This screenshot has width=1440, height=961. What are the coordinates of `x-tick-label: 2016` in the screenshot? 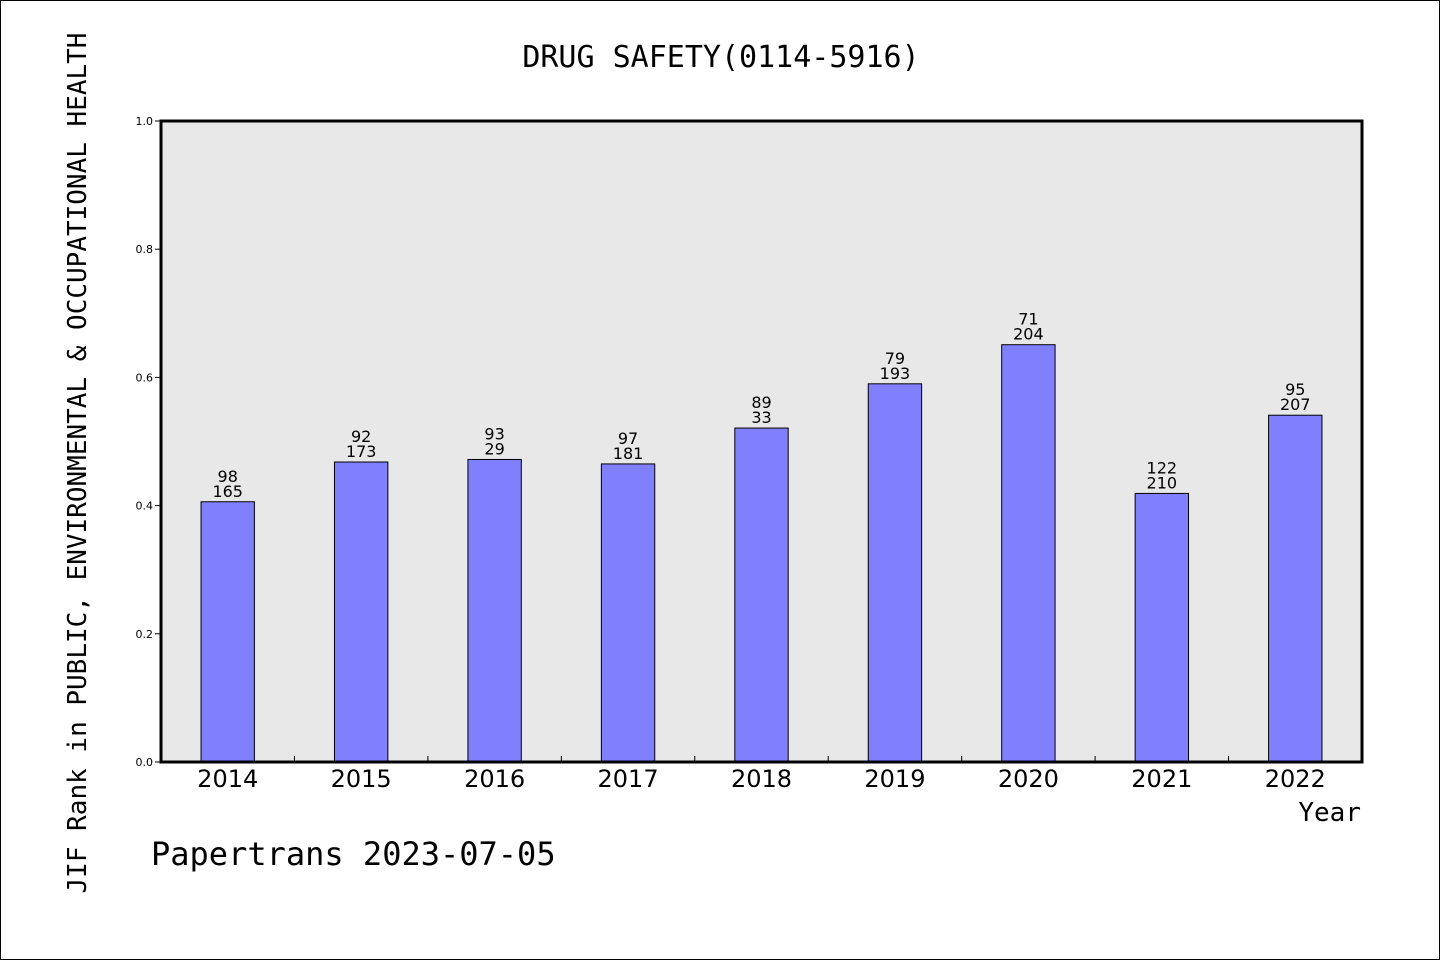 It's located at (494, 779).